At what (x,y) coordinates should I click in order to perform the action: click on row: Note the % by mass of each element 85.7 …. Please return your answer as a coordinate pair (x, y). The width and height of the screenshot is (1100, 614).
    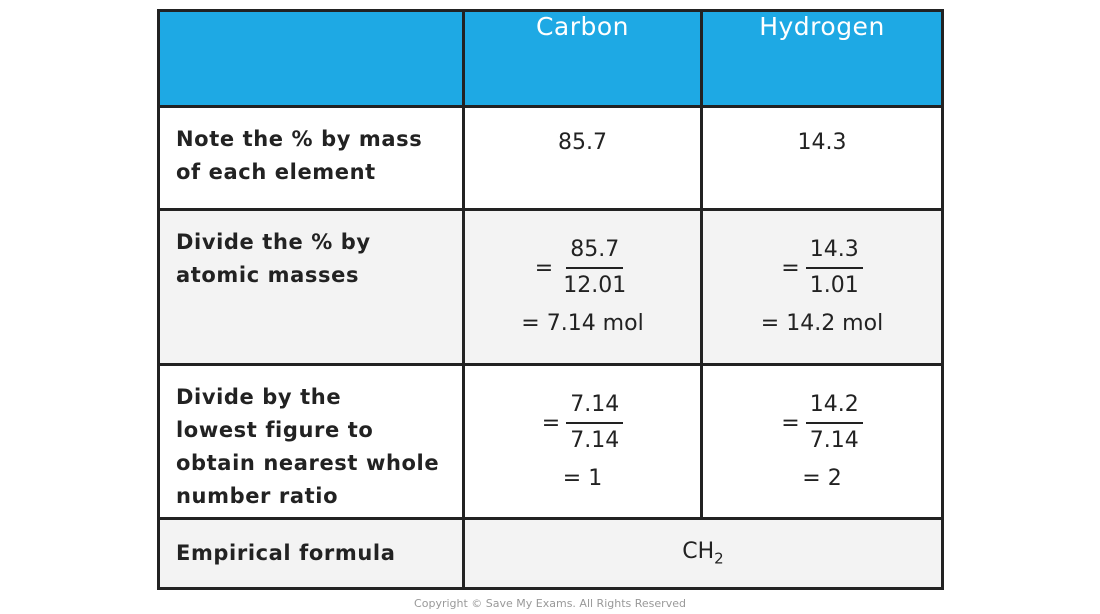
    Looking at the image, I should click on (550, 158).